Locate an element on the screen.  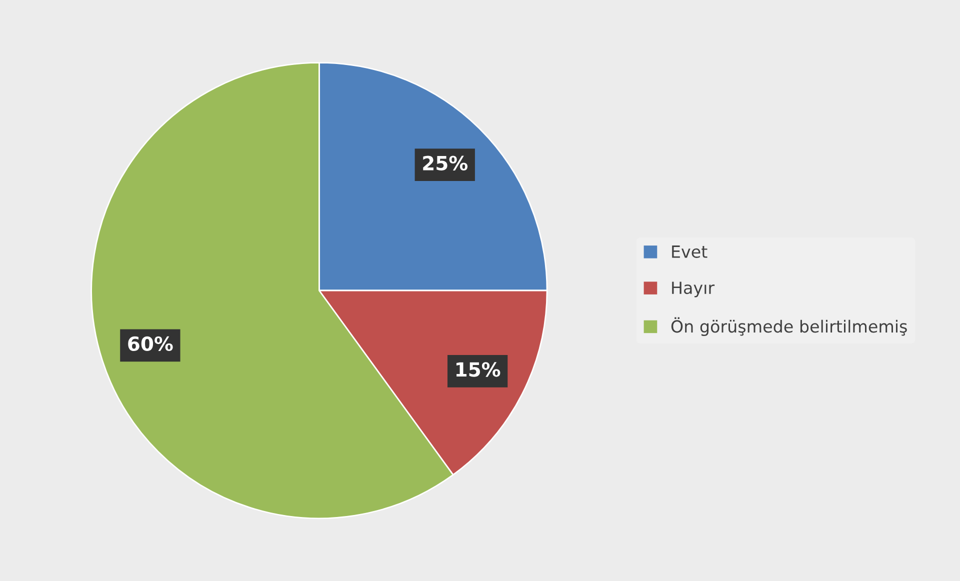
legend-label: Evet is located at coordinates (690, 252).